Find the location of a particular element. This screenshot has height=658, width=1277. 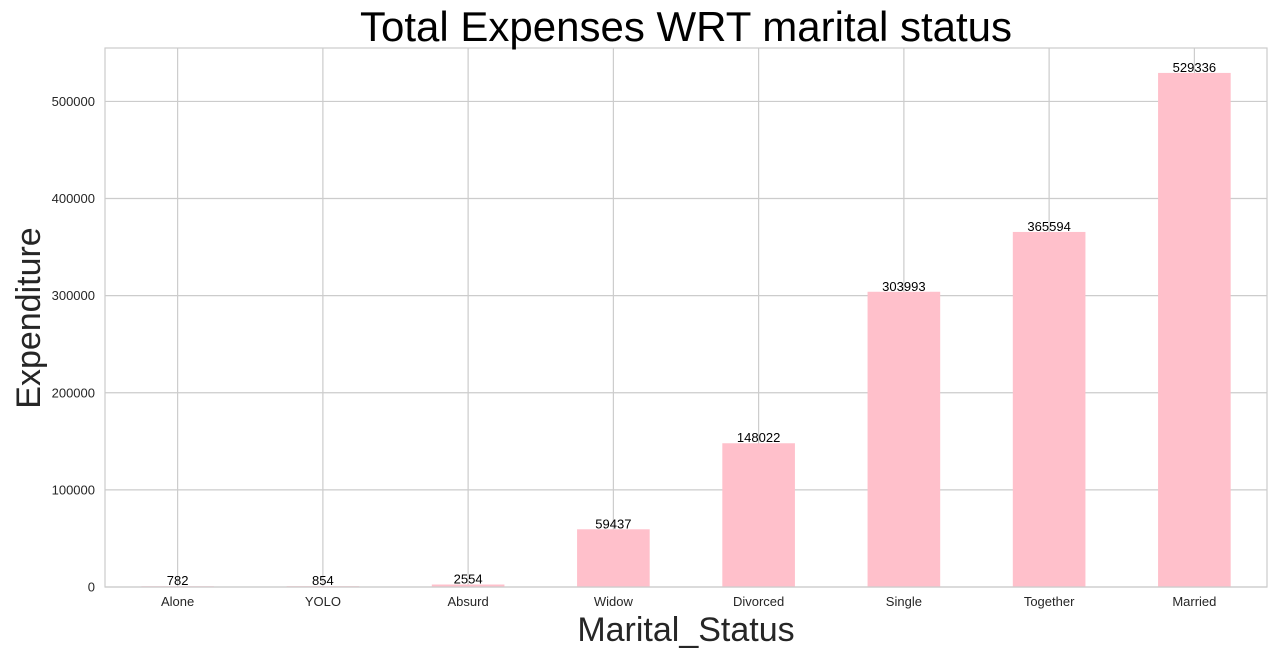

x-tick-label: Divorced is located at coordinates (758, 601).